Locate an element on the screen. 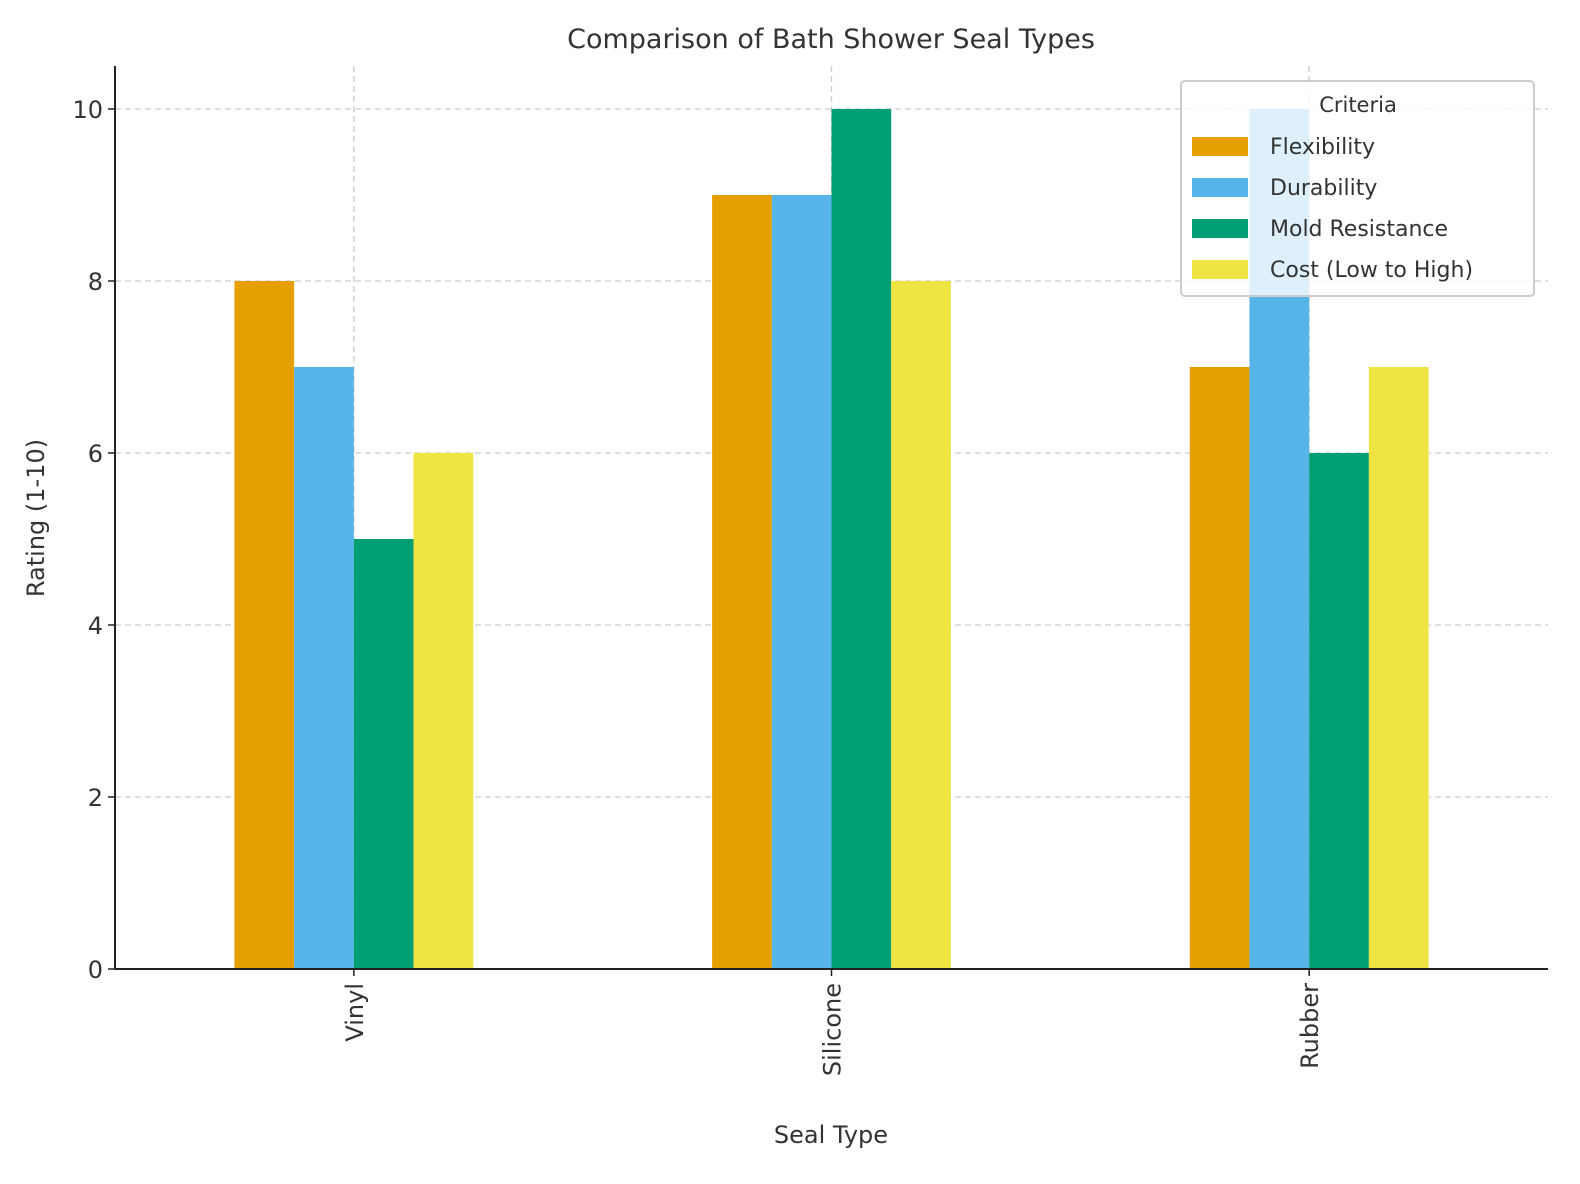  bar-silicone-mold-resistance is located at coordinates (861, 539).